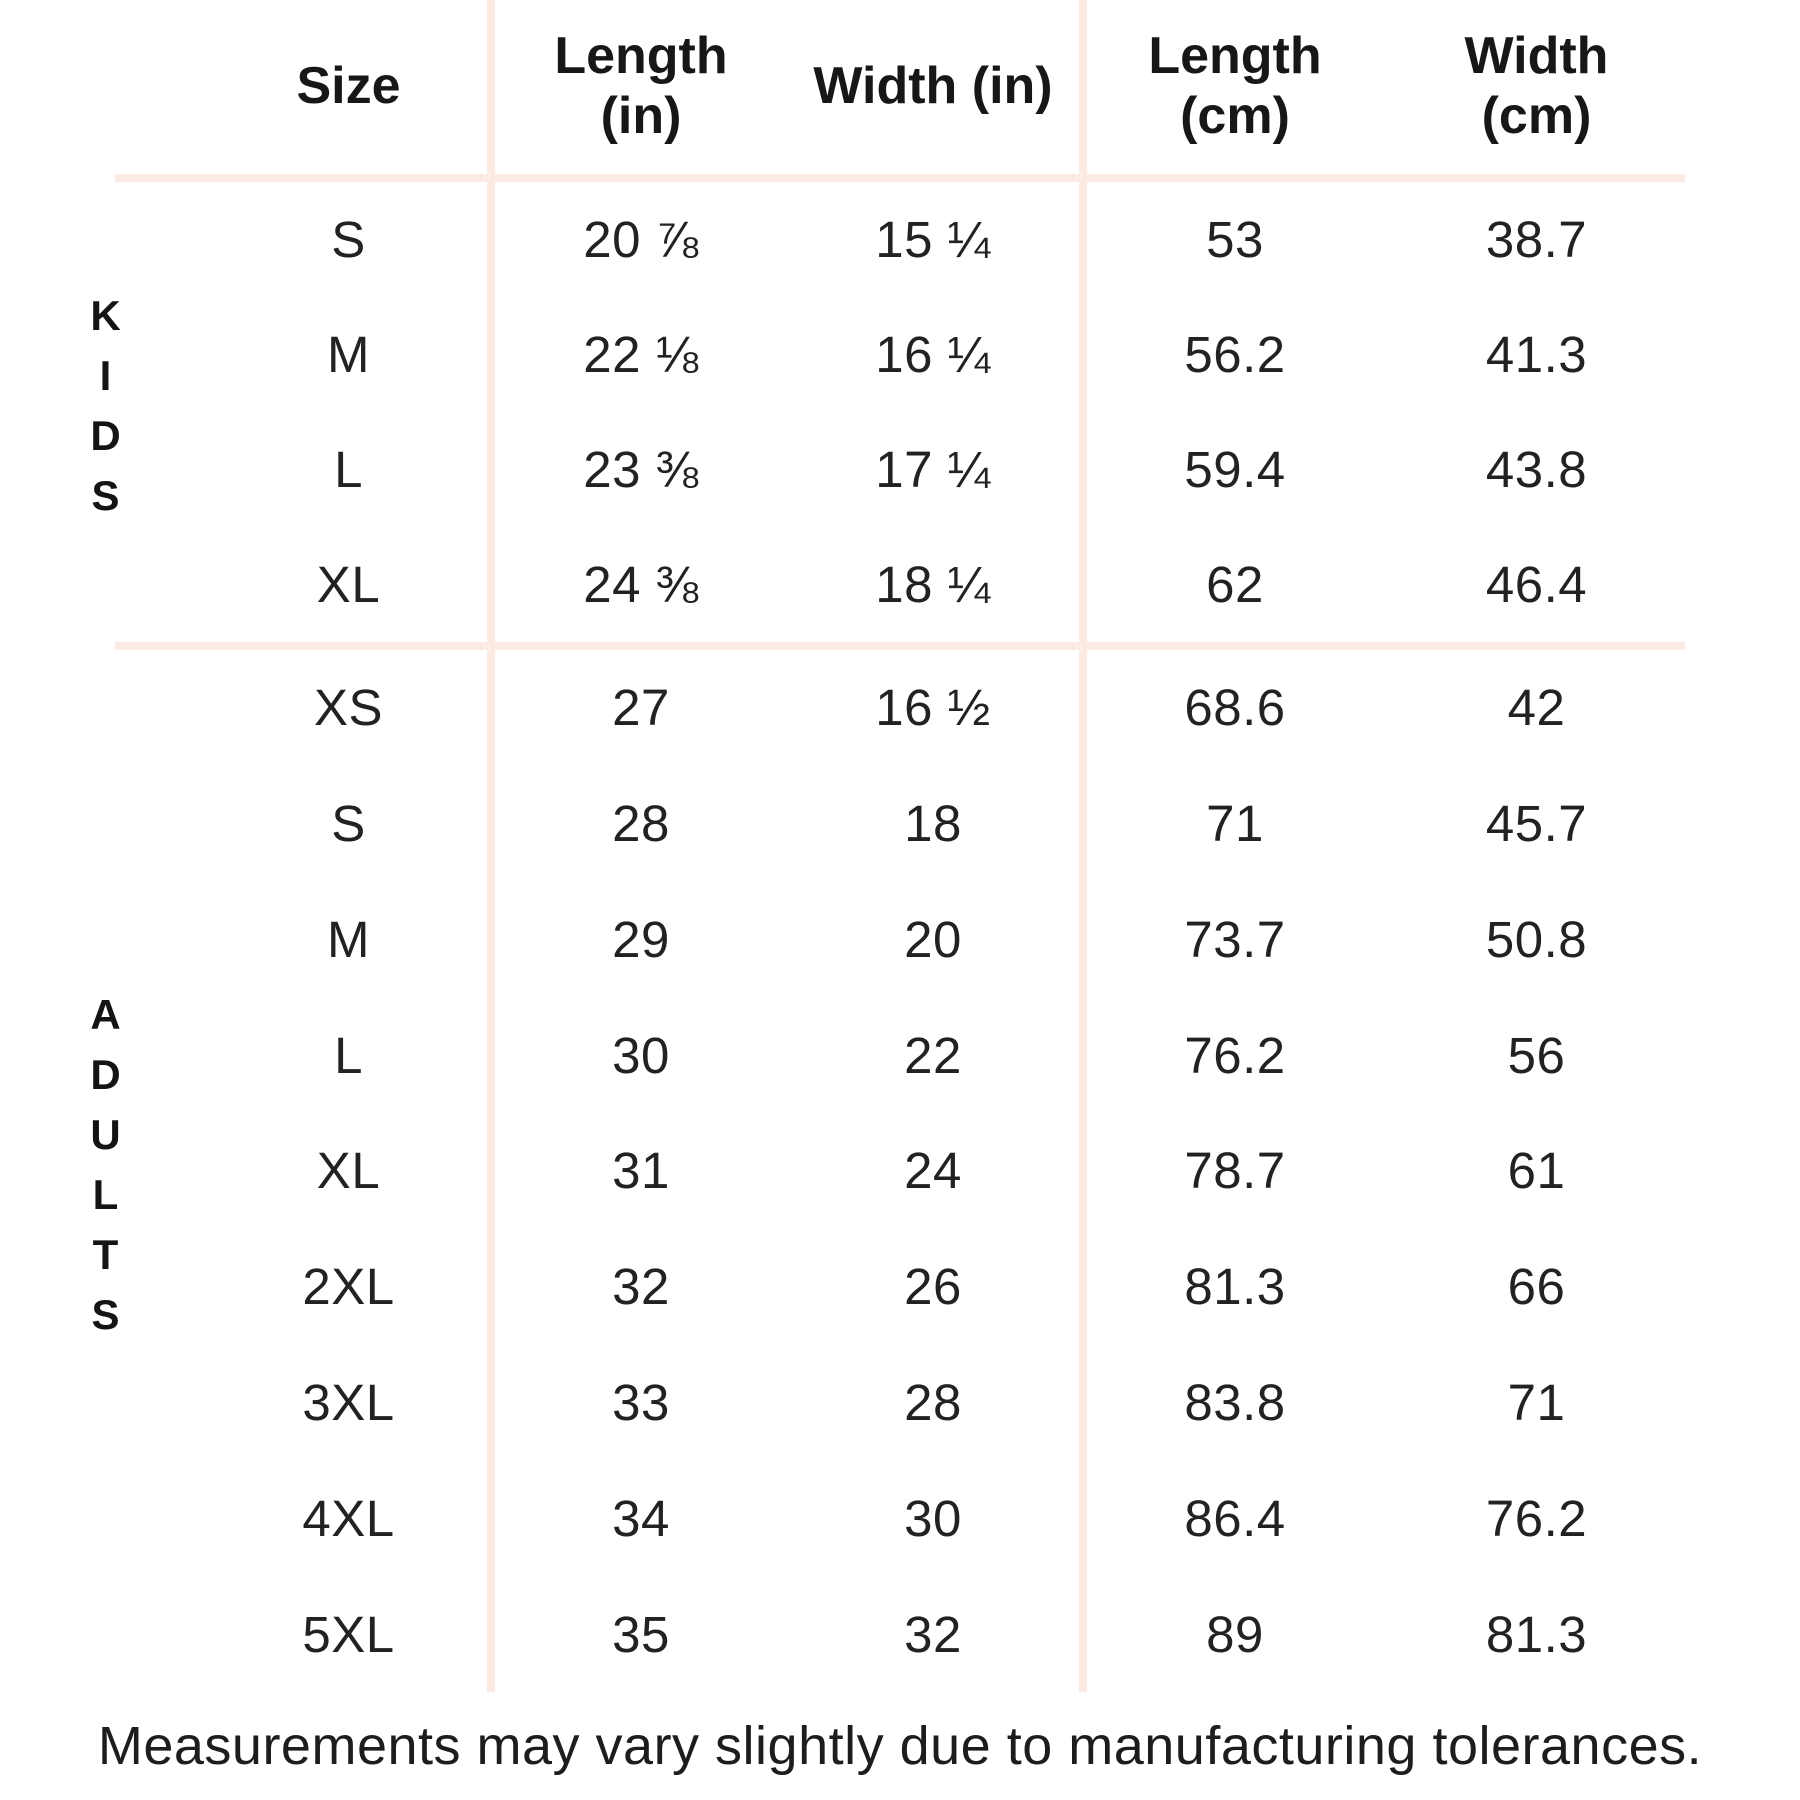 This screenshot has height=1800, width=1800. I want to click on header-width-in: Width (in), so click(933, 86).